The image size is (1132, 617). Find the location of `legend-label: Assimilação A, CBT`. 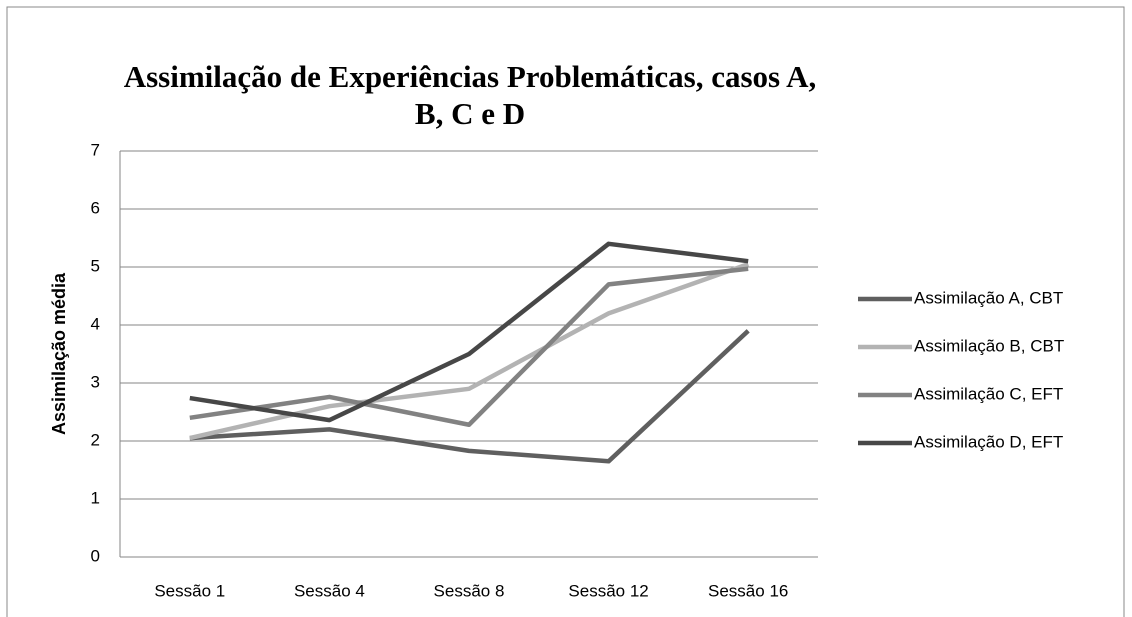

legend-label: Assimilação A, CBT is located at coordinates (988, 297).